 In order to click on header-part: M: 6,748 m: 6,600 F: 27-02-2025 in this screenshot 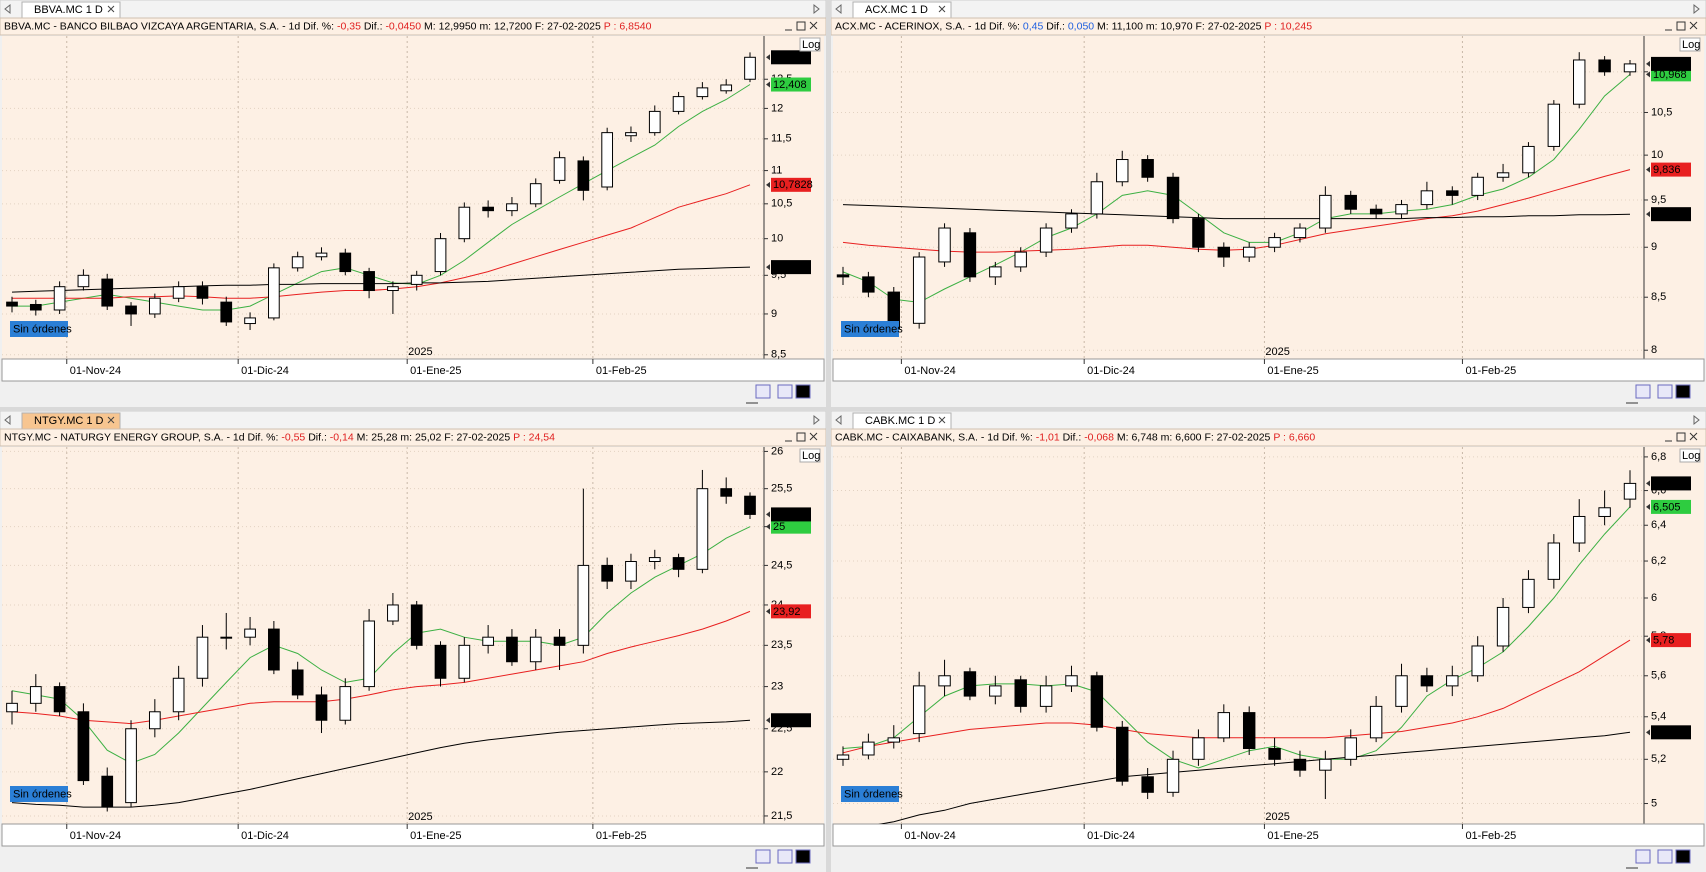, I will do `click(1194, 437)`.